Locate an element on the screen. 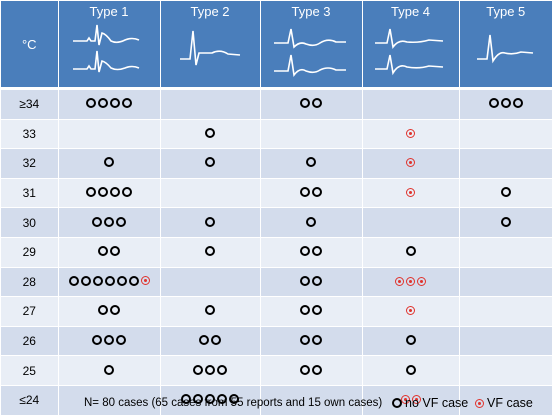 This screenshot has width=553, height=416. temperature-cell: 28 is located at coordinates (30, 282).